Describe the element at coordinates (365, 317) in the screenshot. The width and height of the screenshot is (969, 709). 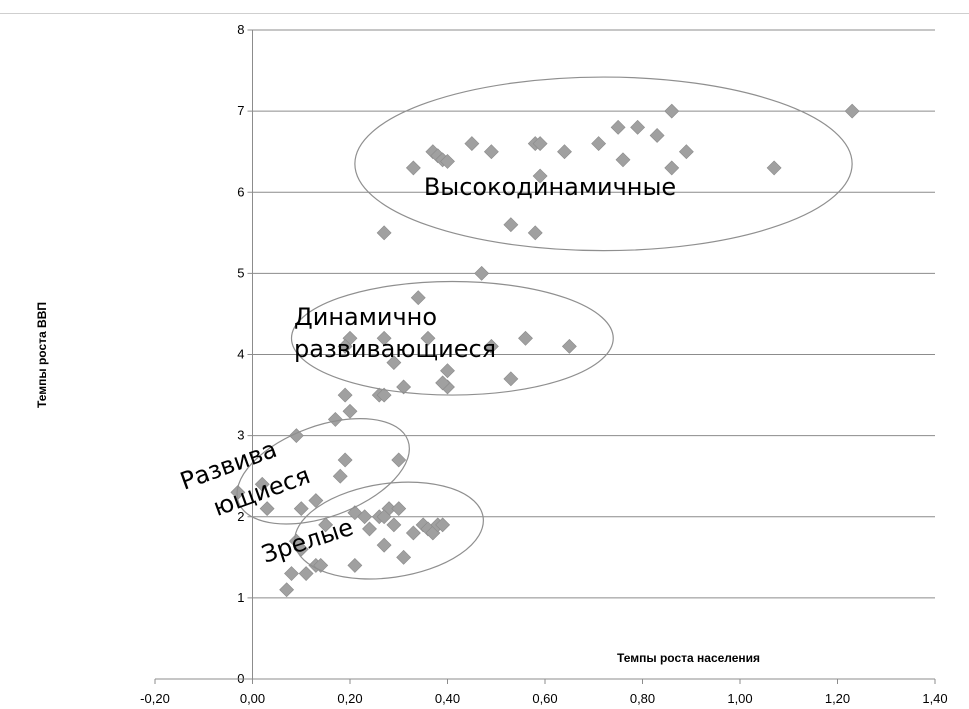
I see `cluster-label-line: Динамично` at that location.